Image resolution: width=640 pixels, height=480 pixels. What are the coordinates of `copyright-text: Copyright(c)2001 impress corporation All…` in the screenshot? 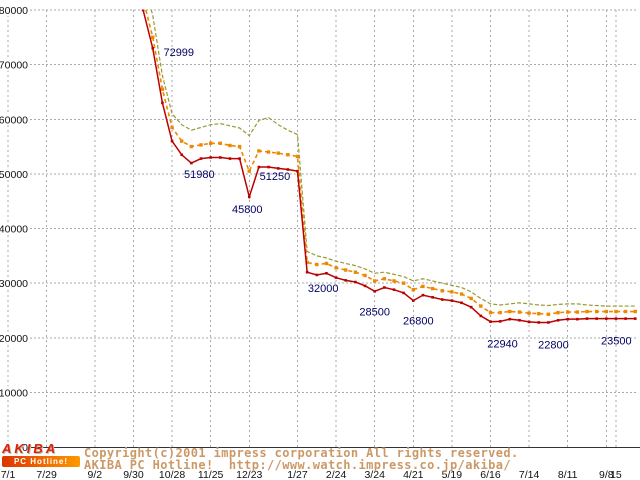 It's located at (301, 453).